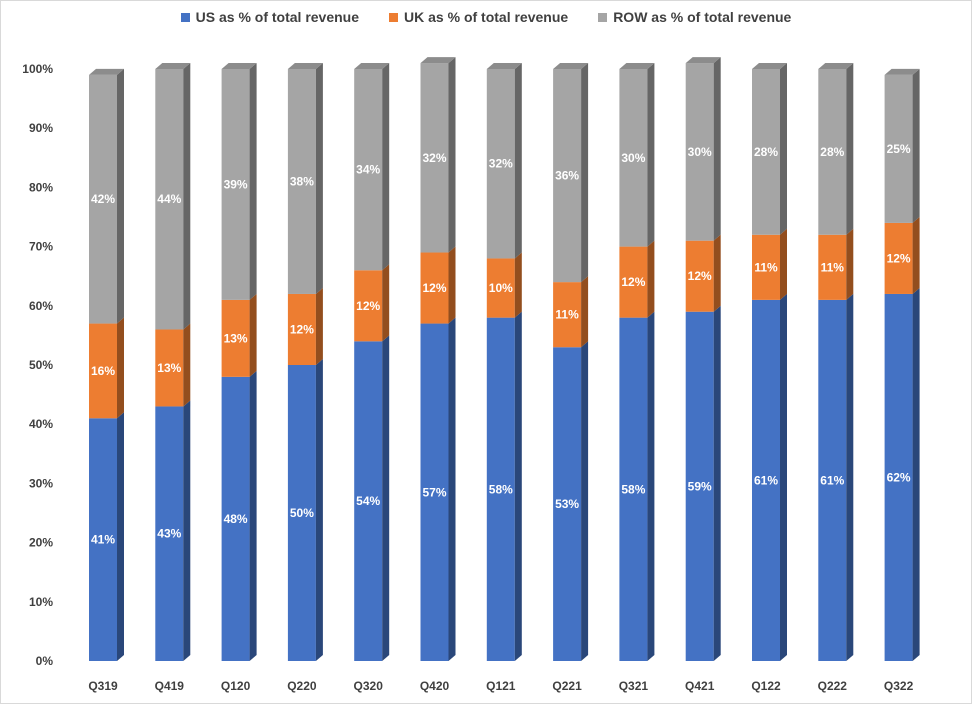 The width and height of the screenshot is (972, 704). What do you see at coordinates (899, 686) in the screenshot?
I see `x-tick-label: Q322` at bounding box center [899, 686].